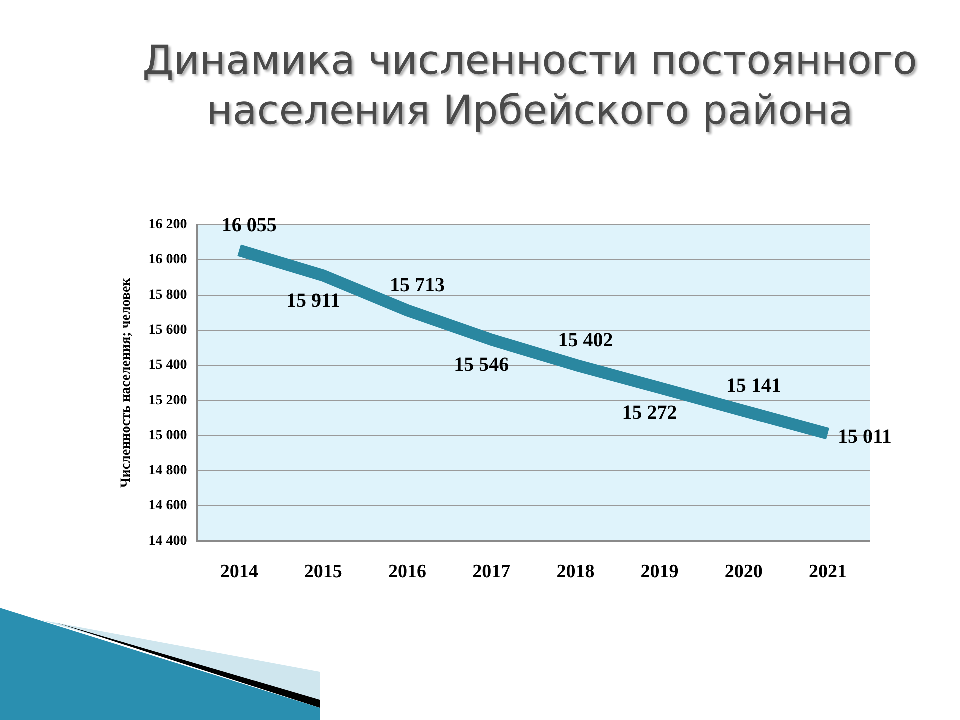  I want to click on data-label: 15 911, so click(313, 301).